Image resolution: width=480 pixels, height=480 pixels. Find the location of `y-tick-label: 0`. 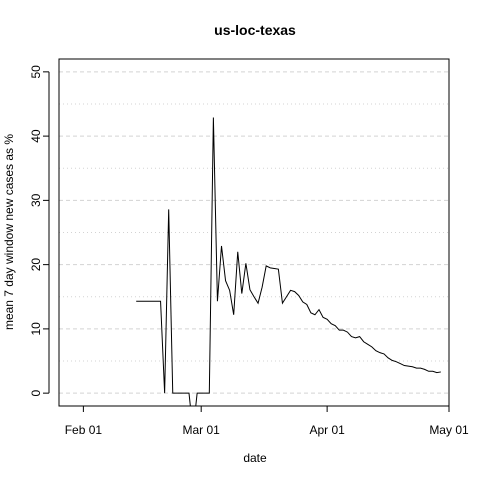

y-tick-label: 0 is located at coordinates (36, 392).